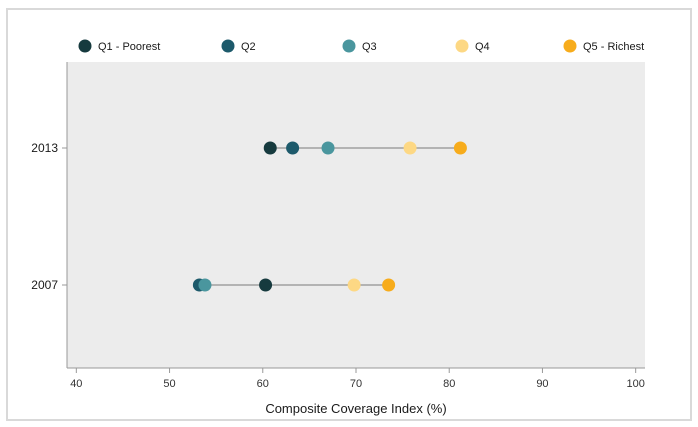  I want to click on legend-label: Q3, so click(369, 47).